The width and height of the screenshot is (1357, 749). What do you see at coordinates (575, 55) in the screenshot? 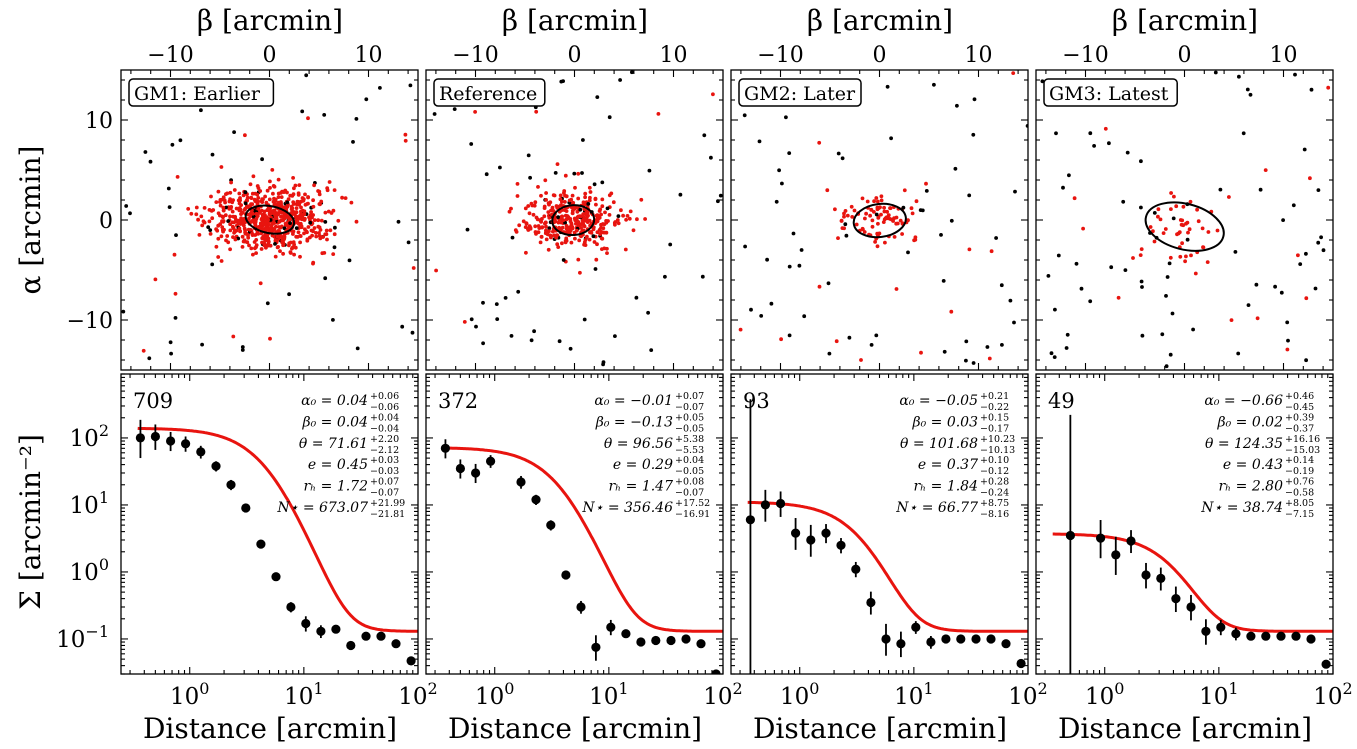
I see `top-tick-label: 0` at bounding box center [575, 55].